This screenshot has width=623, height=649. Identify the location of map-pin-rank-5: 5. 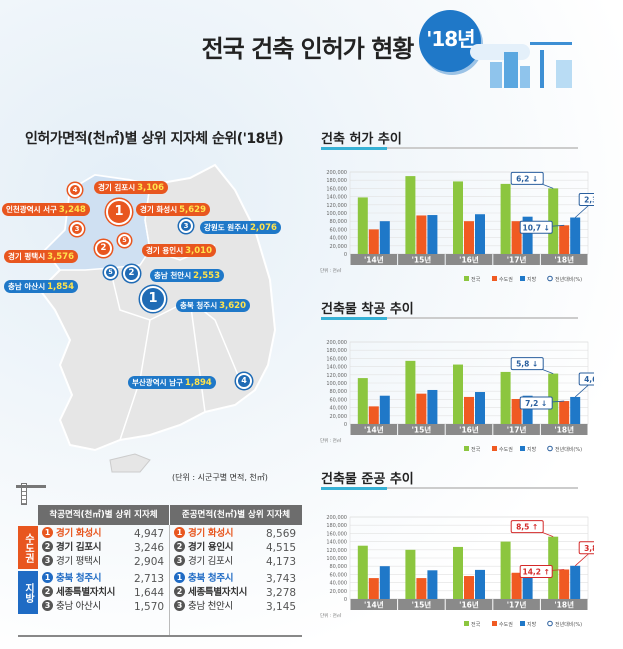
(124, 240).